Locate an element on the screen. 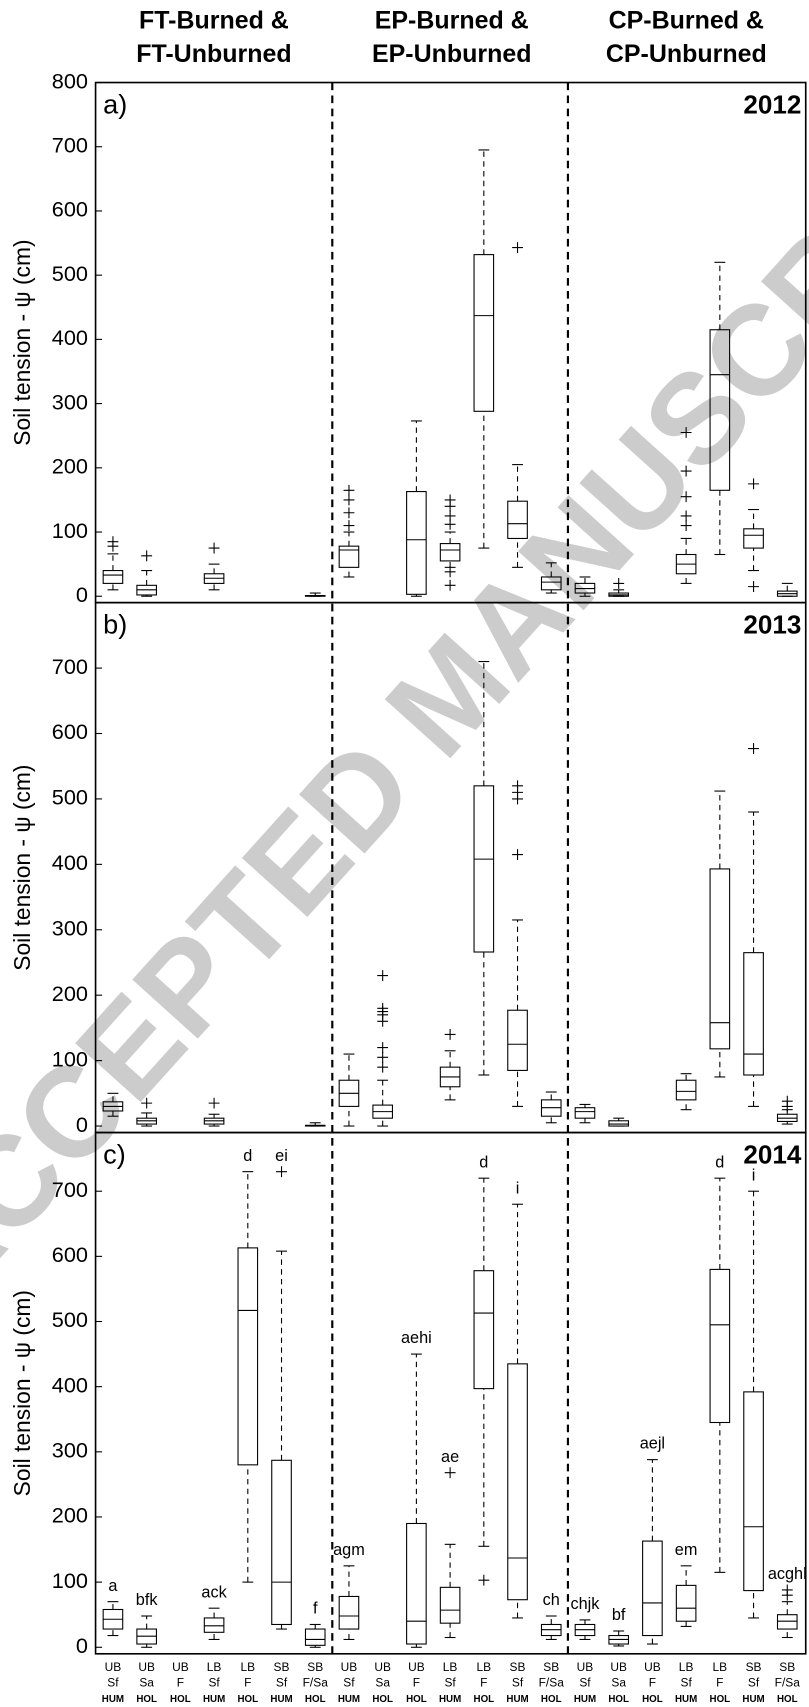 This screenshot has width=809, height=1707. panel-year: 2012 is located at coordinates (772, 104).